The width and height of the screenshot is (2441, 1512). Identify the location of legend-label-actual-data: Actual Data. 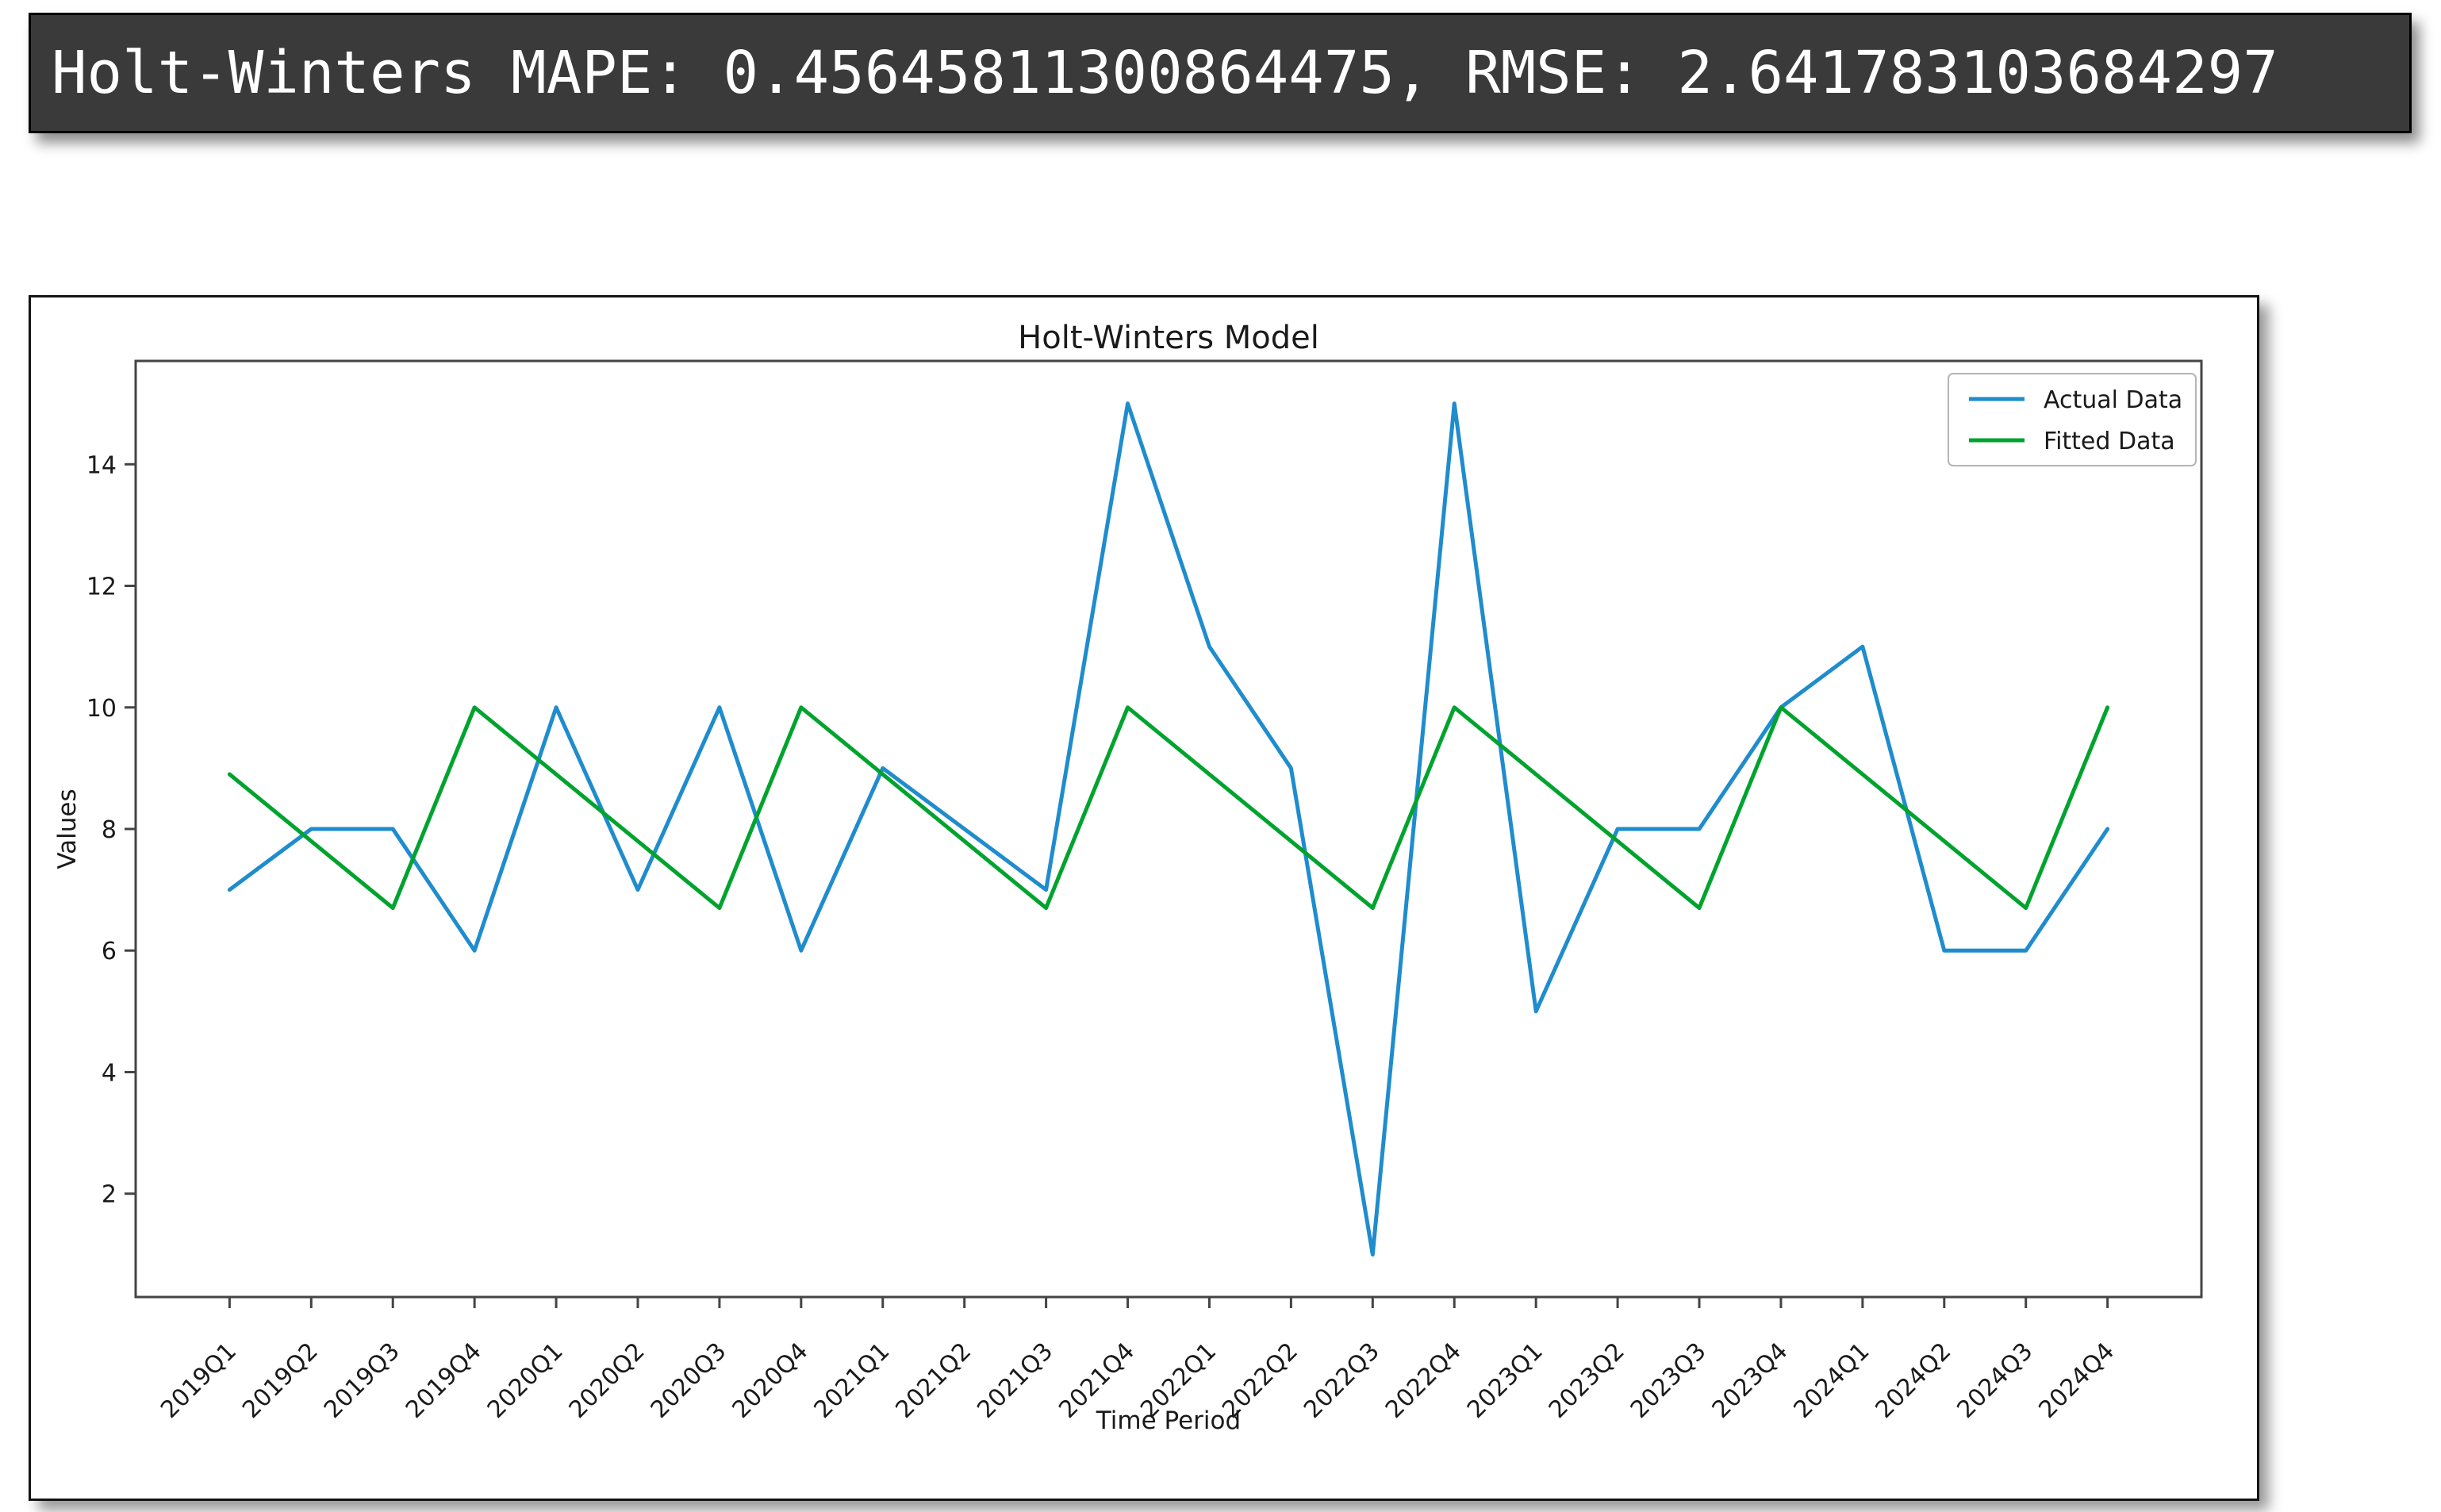
(2113, 400).